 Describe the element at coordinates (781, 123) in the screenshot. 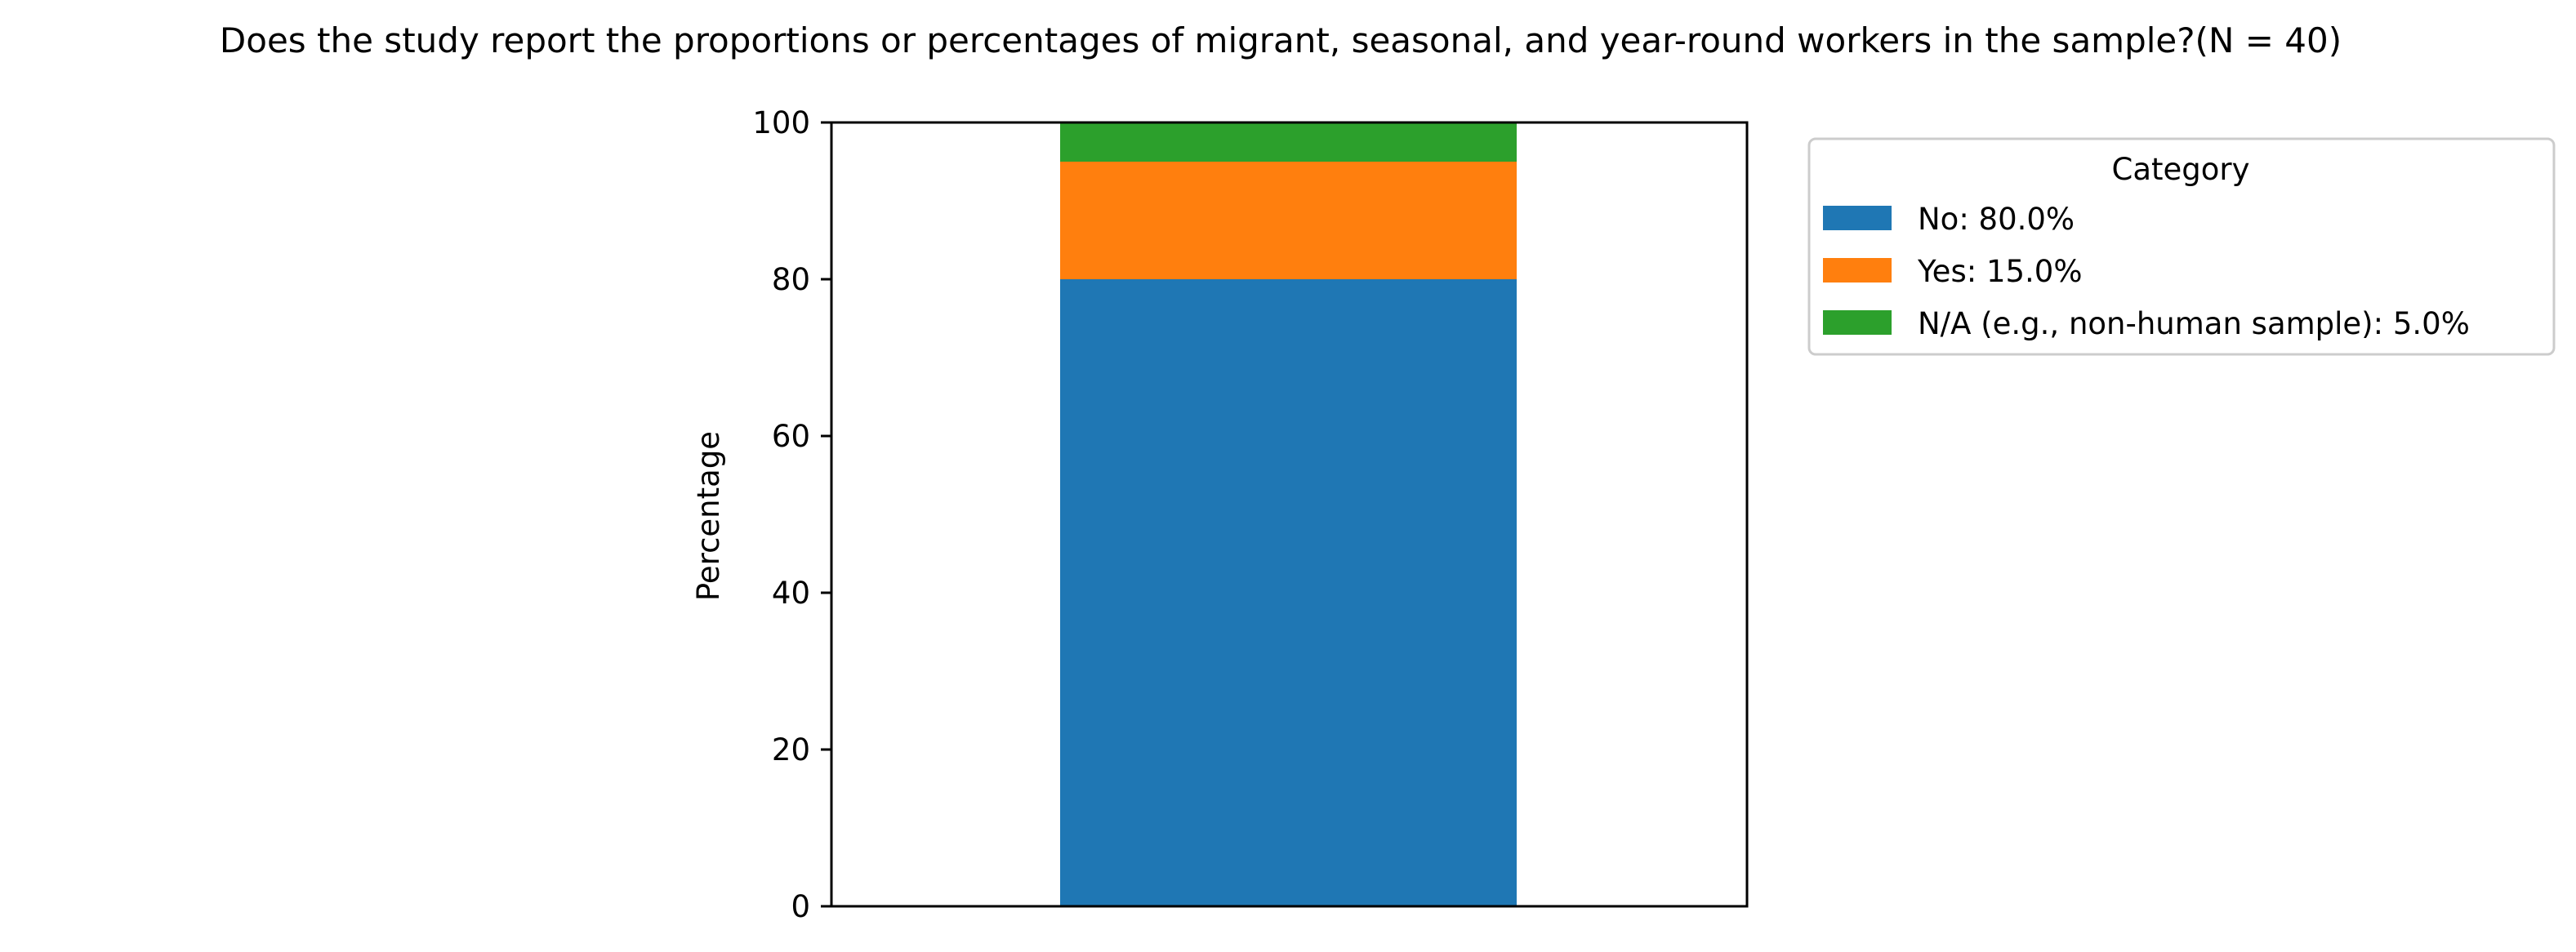

I see `y-tick-label: 100` at that location.